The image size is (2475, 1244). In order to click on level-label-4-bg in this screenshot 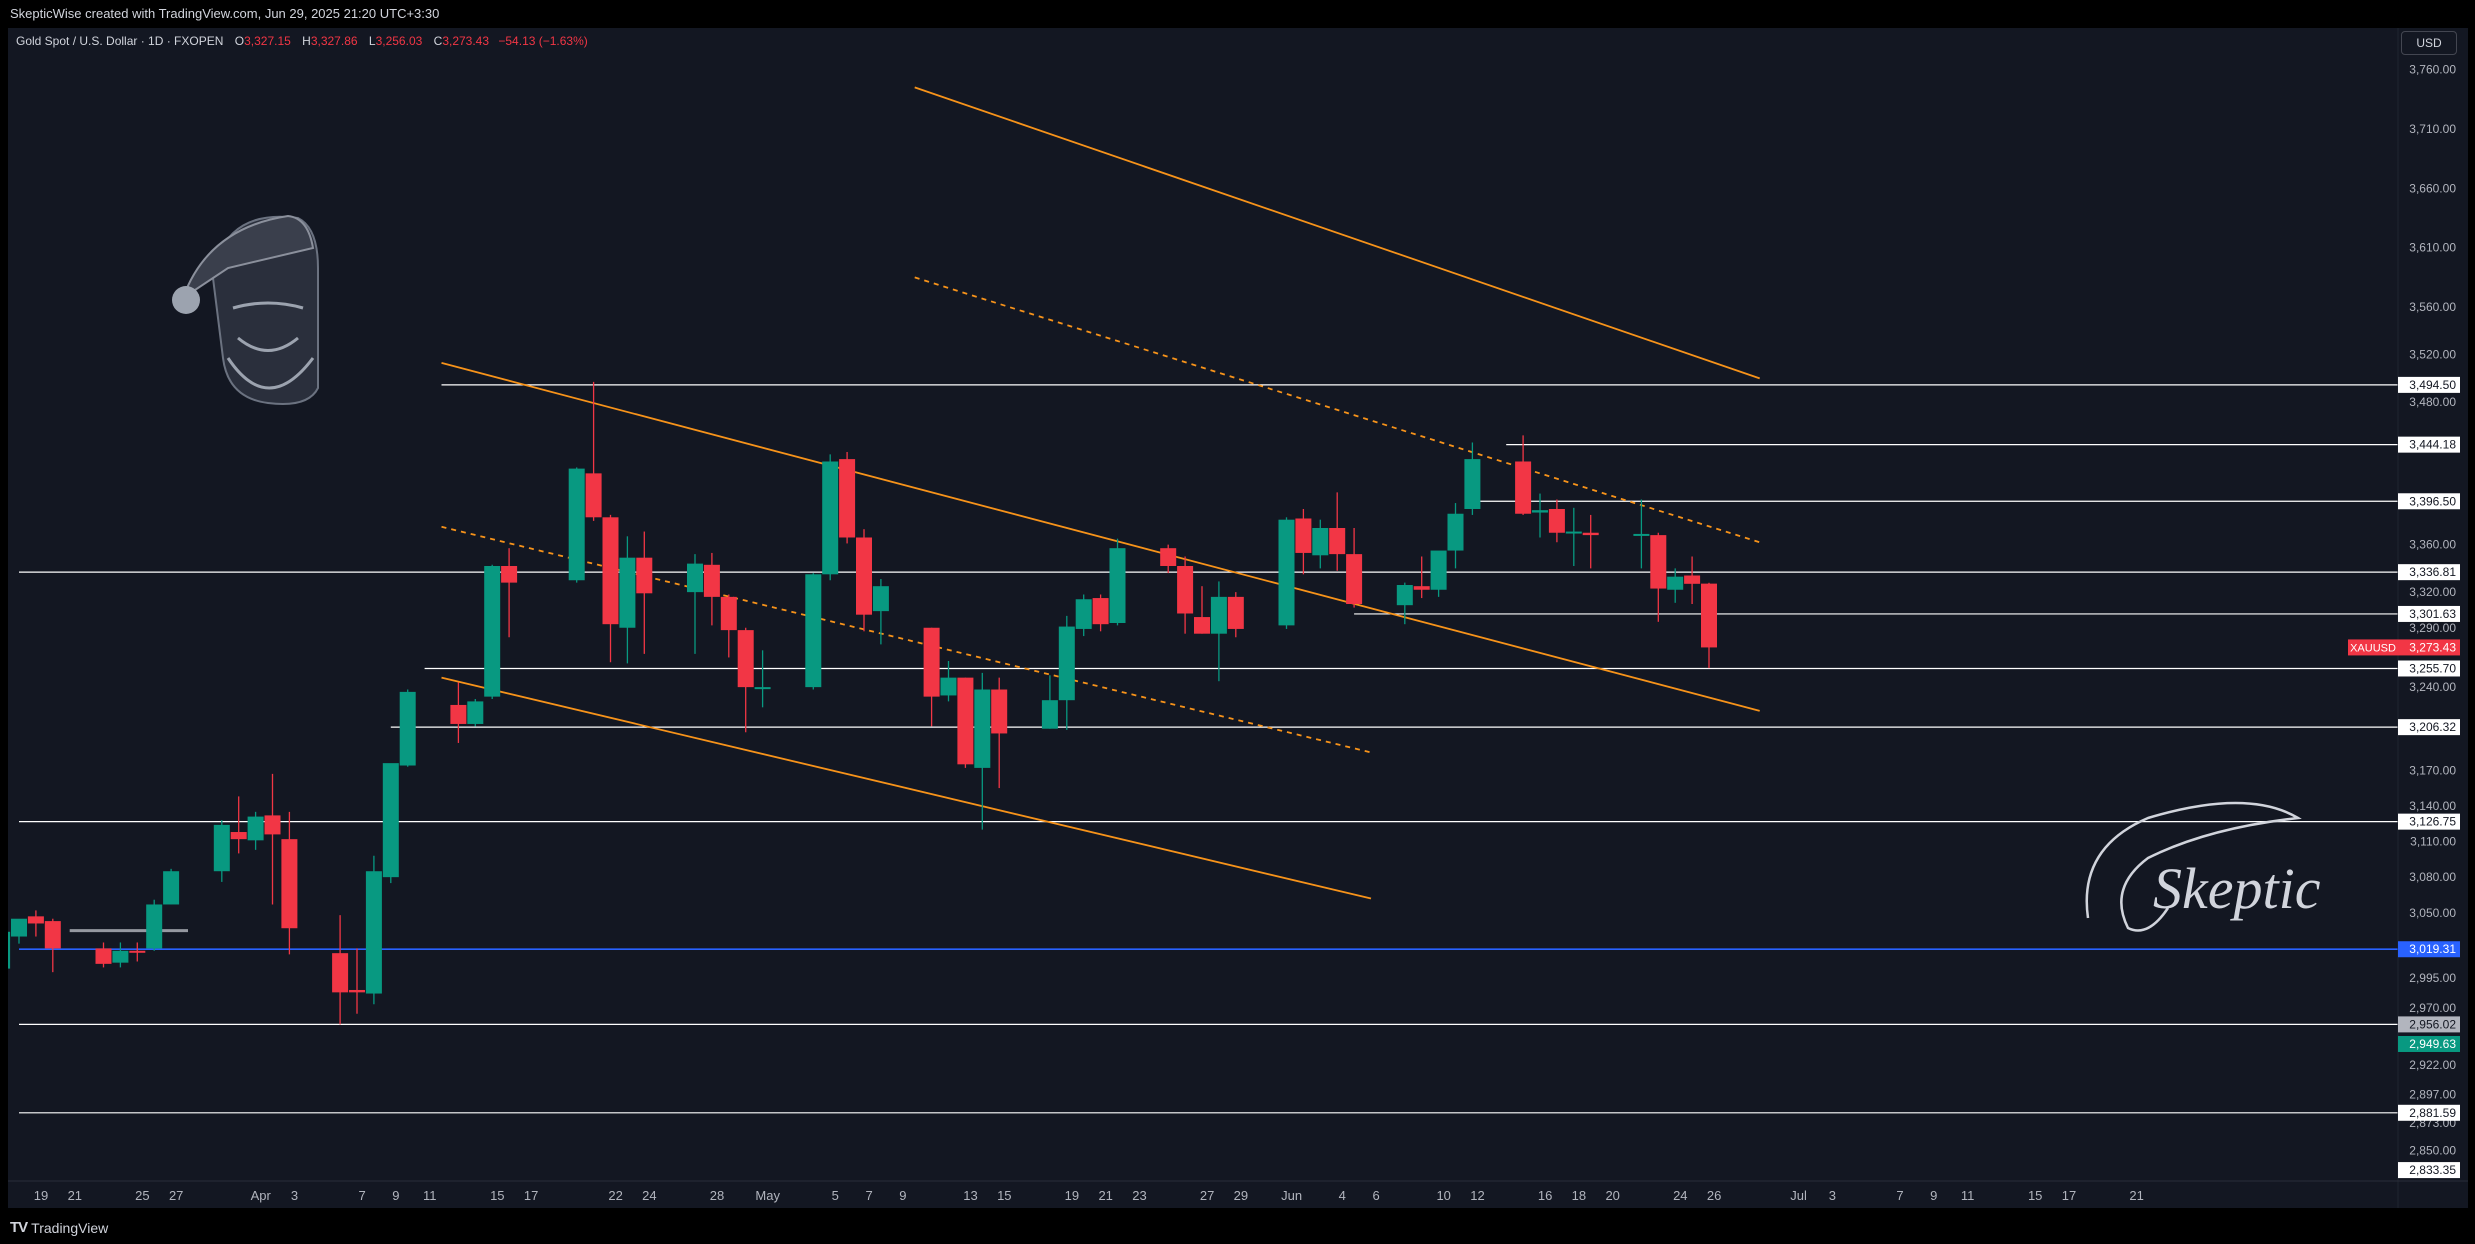, I will do `click(2429, 613)`.